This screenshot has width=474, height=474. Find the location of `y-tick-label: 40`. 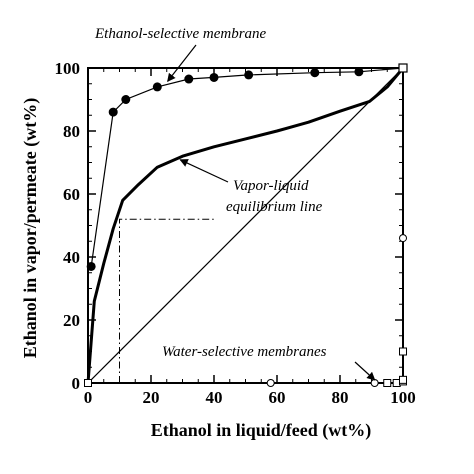

y-tick-label: 40 is located at coordinates (71, 257).